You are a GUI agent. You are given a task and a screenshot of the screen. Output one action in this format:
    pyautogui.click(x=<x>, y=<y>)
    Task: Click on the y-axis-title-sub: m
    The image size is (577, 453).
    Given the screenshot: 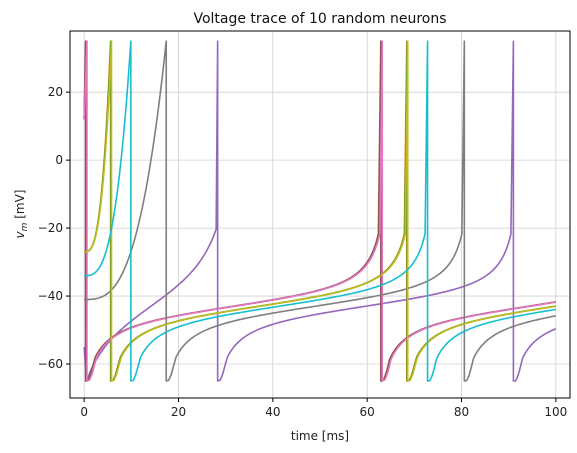 What is the action you would take?
    pyautogui.click(x=25, y=226)
    